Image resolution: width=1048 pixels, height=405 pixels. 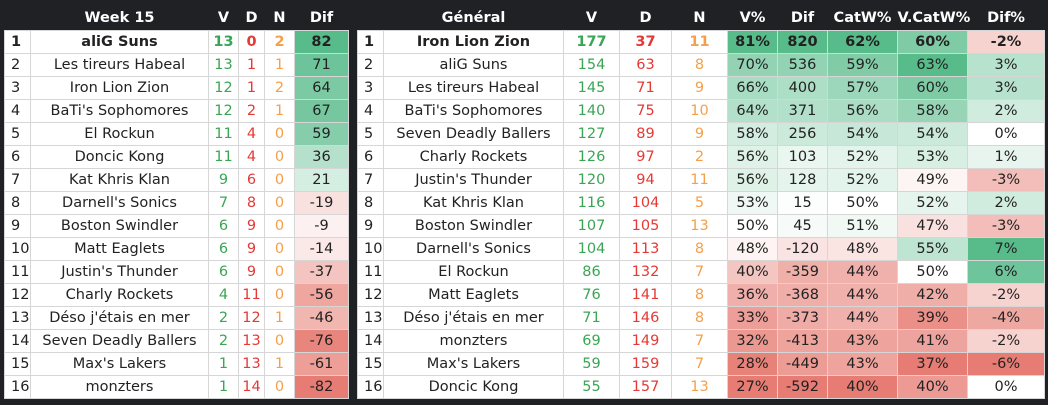 I want to click on table-row: 15 Max's Lakers 59 159 7 28% -449 43% 37% -6%, so click(x=701, y=364).